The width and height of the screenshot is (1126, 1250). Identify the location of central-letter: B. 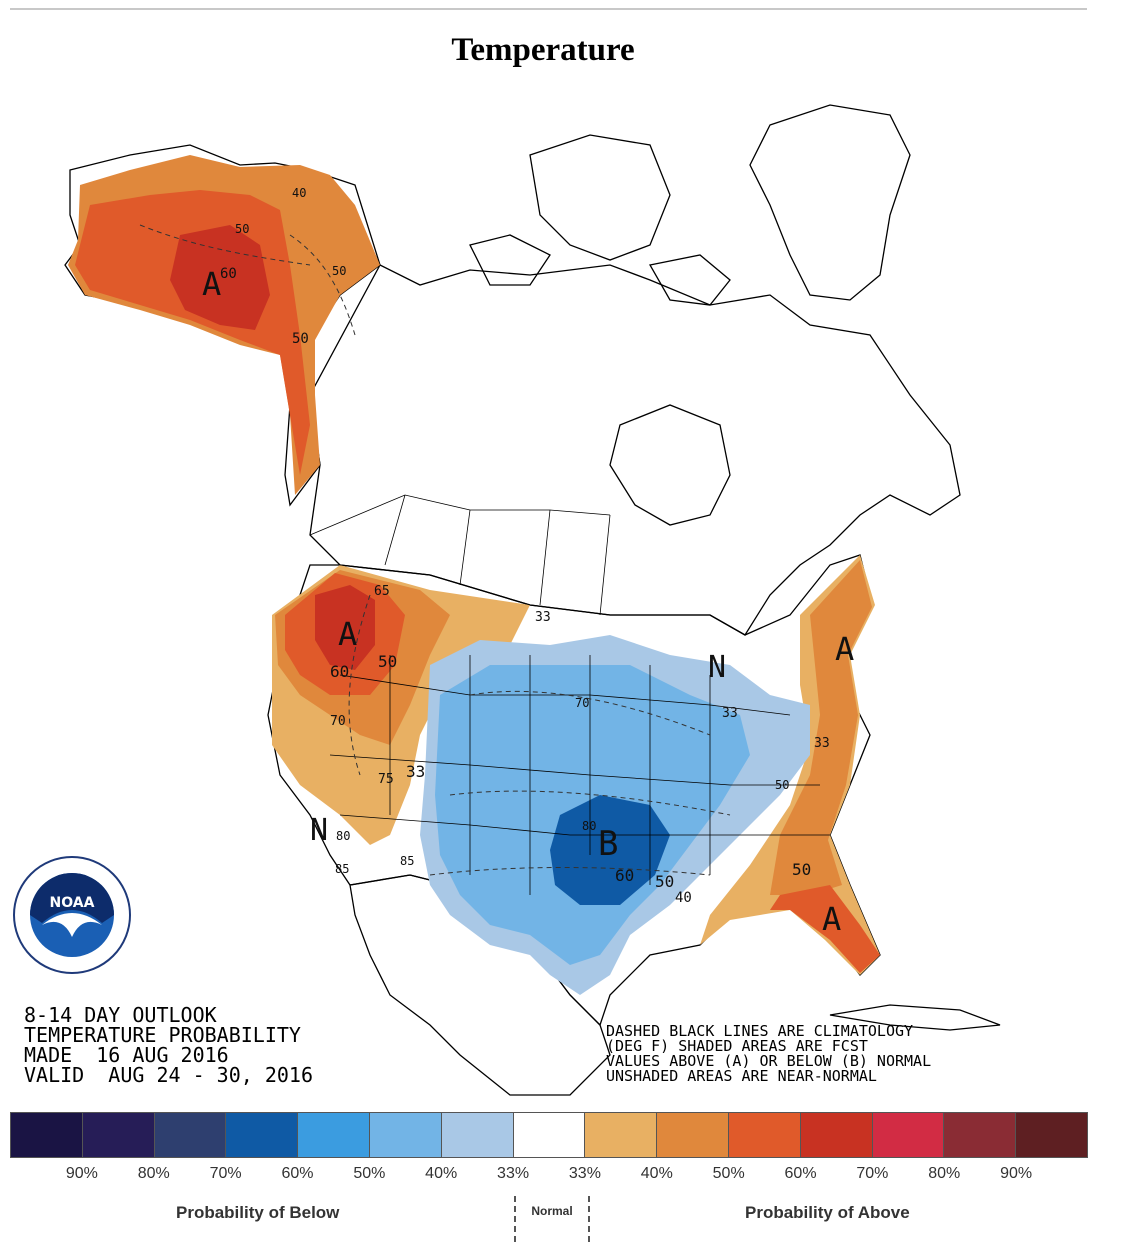
(608, 844).